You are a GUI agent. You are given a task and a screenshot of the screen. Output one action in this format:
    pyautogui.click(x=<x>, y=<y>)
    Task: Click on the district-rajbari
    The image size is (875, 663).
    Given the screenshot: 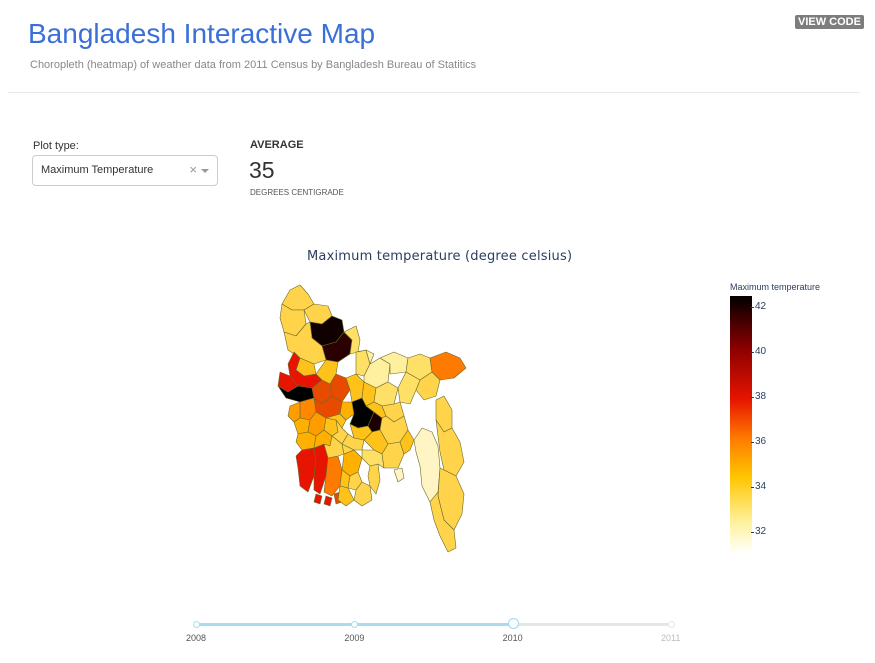 What is the action you would take?
    pyautogui.click(x=336, y=421)
    